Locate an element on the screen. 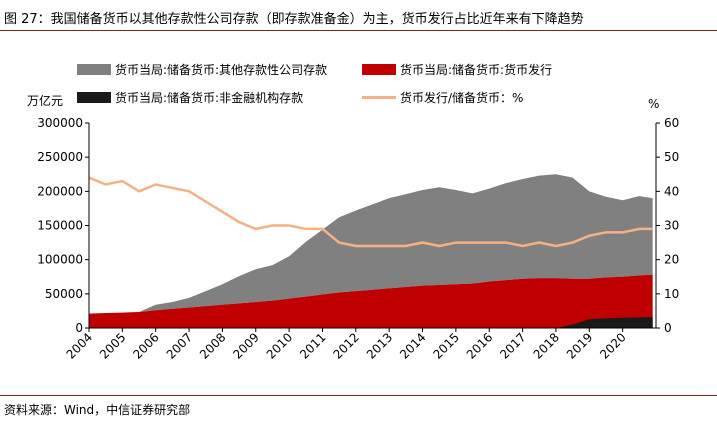  x-tick-label: 2007 is located at coordinates (179, 345).